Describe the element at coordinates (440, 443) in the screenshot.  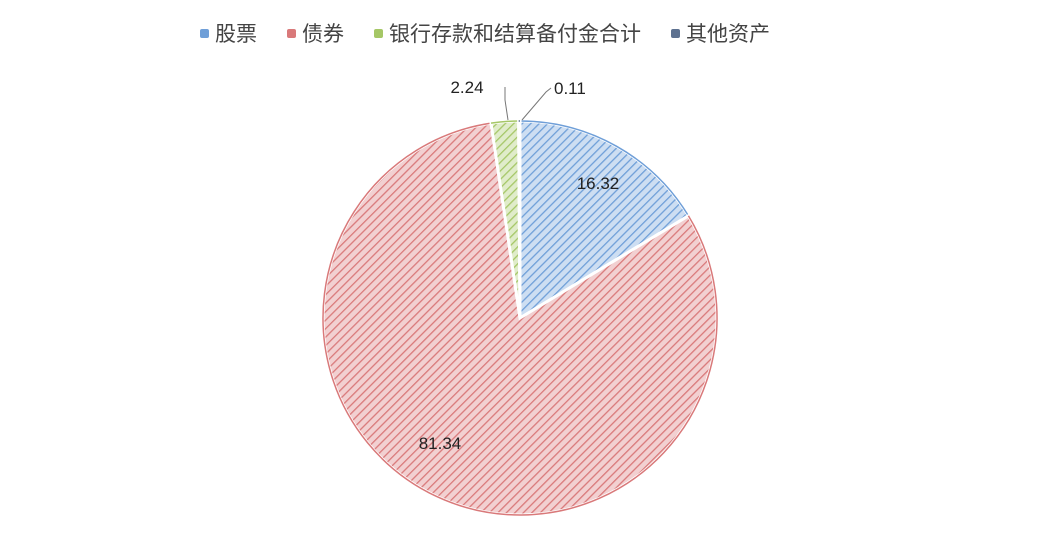
I see `data-label: 81.34` at that location.